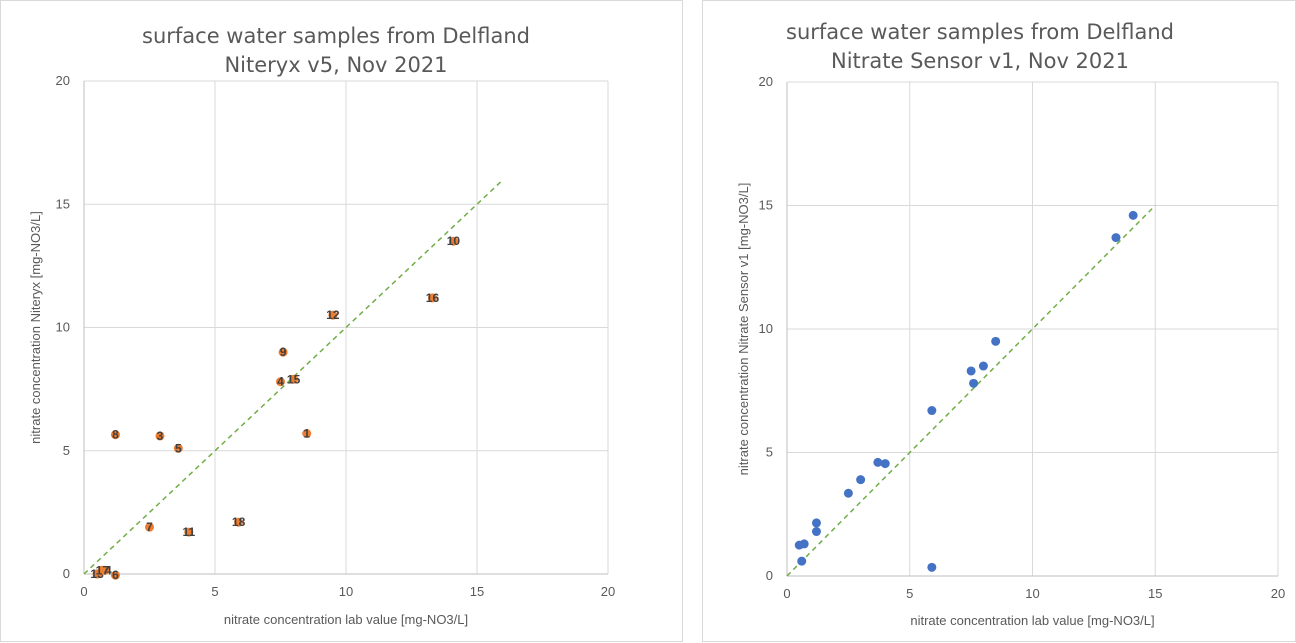 The image size is (1296, 643). What do you see at coordinates (766, 328) in the screenshot?
I see `sensor-y-tick-label: 10` at bounding box center [766, 328].